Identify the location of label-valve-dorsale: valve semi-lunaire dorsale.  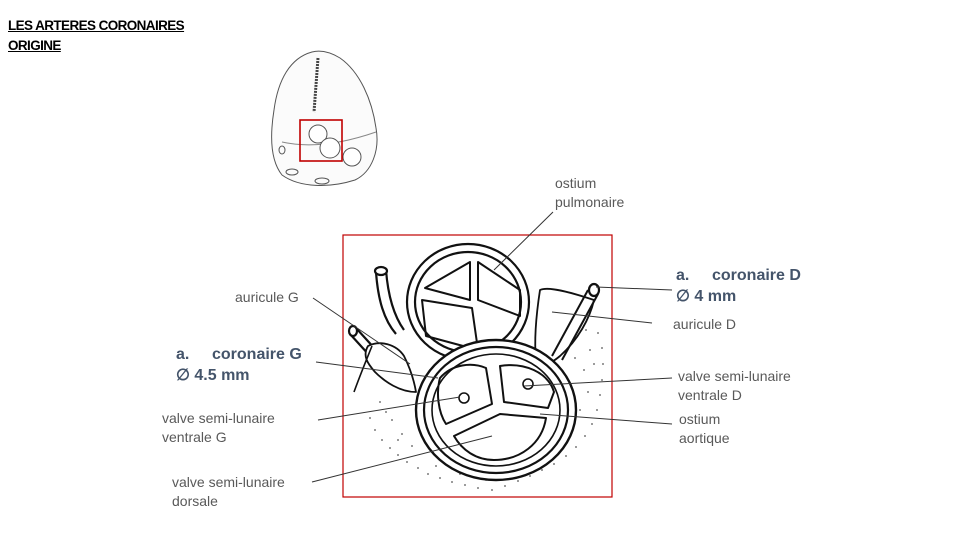
(228, 491).